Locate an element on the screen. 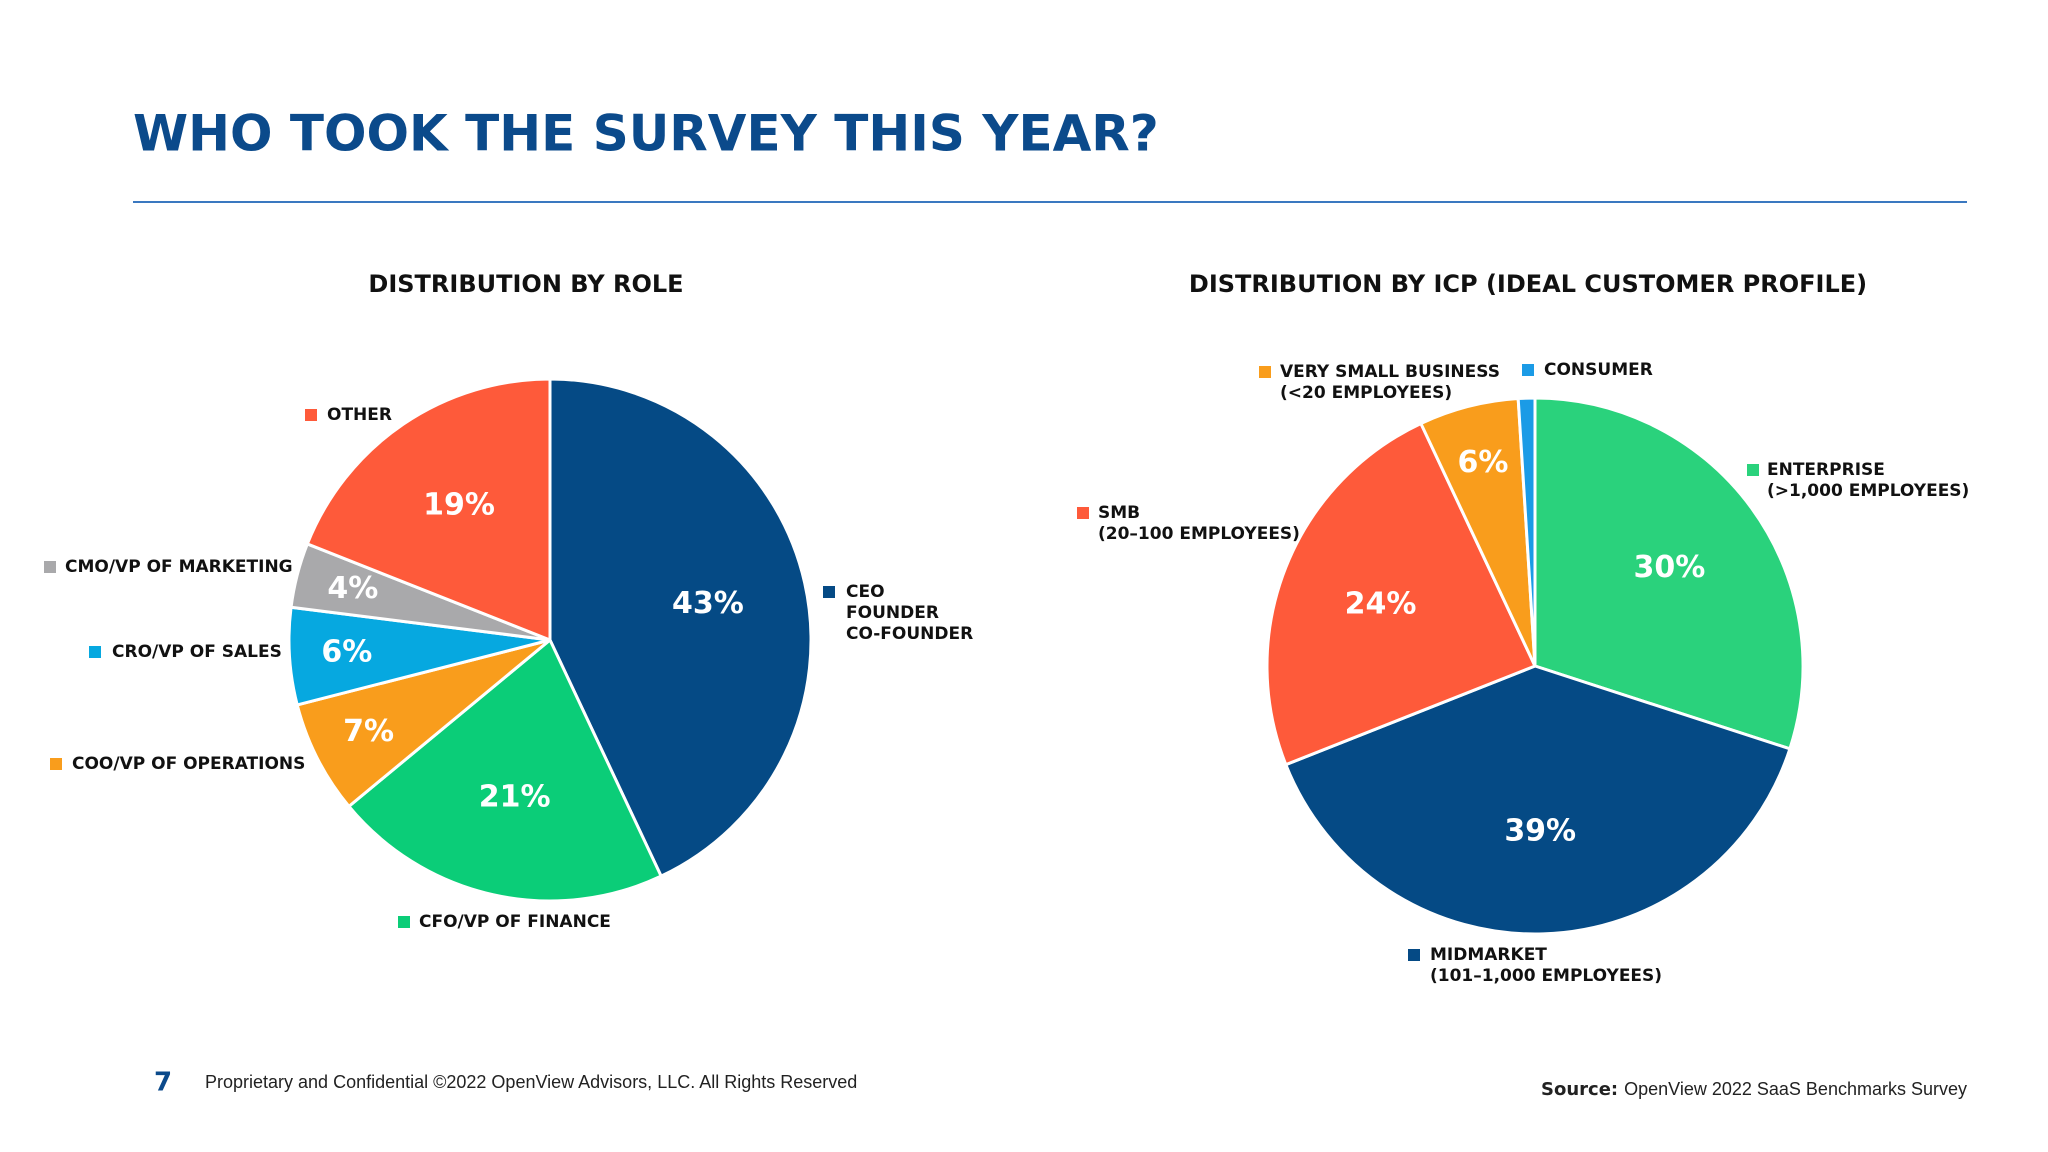 This screenshot has height=1152, width=2048. legend-label: FOUNDER is located at coordinates (892, 613).